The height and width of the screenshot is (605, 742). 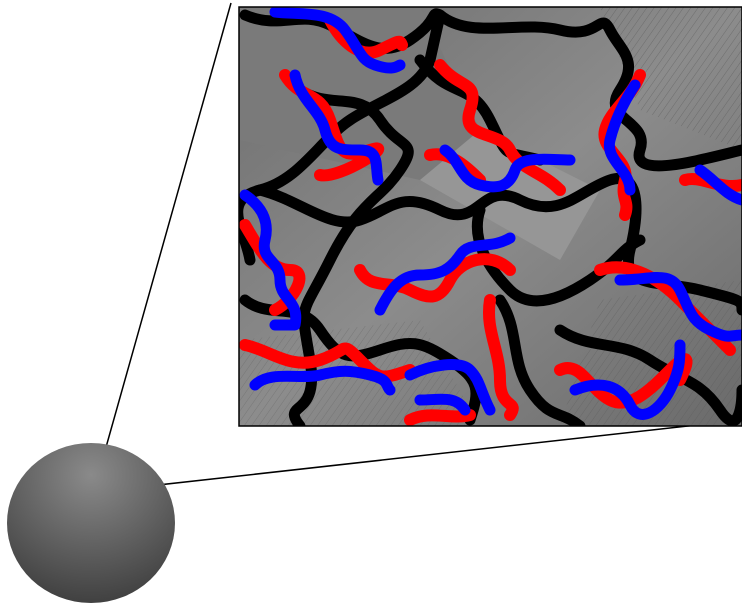 I want to click on particle-sphere, so click(x=91, y=523).